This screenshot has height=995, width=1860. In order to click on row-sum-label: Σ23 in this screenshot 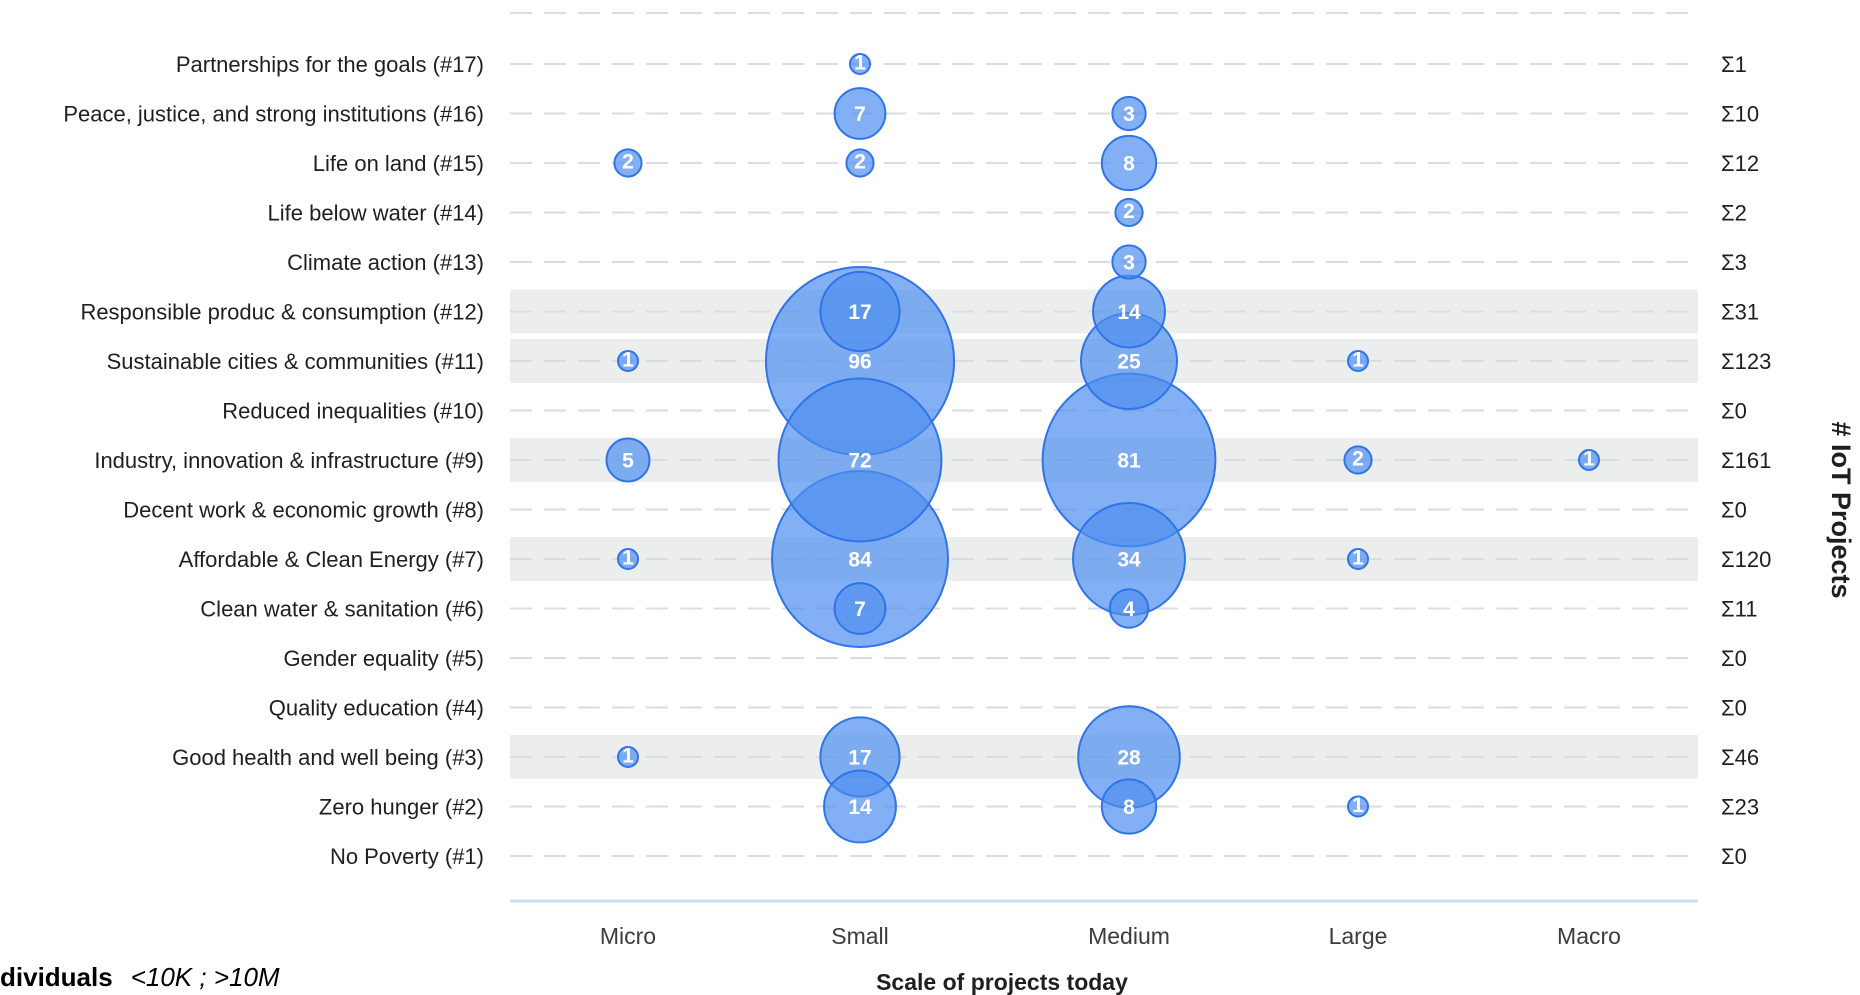, I will do `click(1740, 807)`.